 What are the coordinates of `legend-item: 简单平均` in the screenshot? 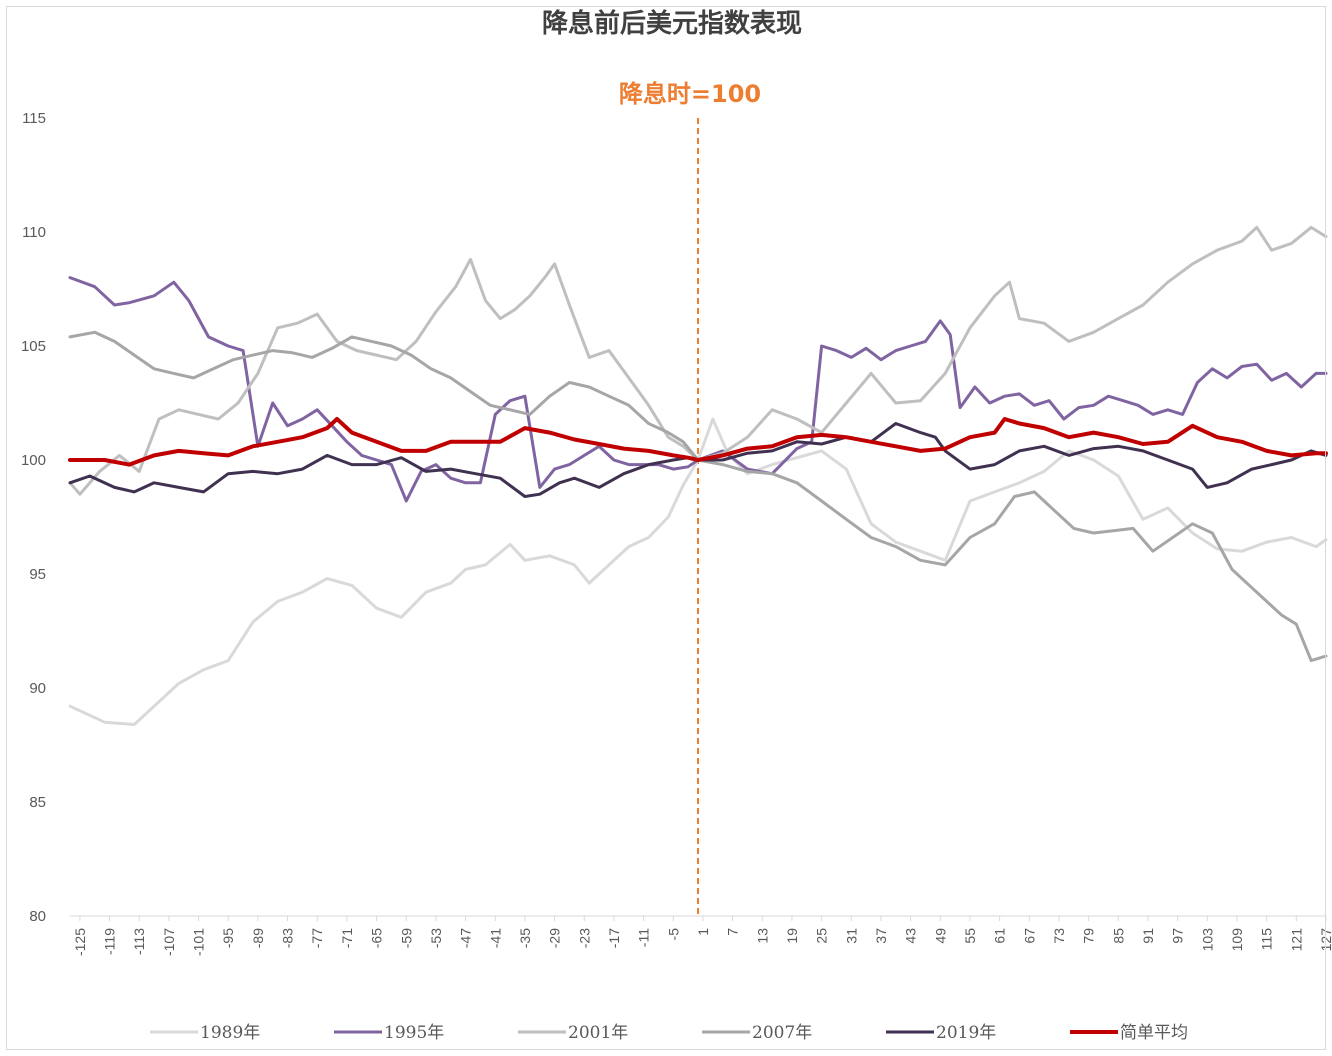 It's located at (1129, 1033).